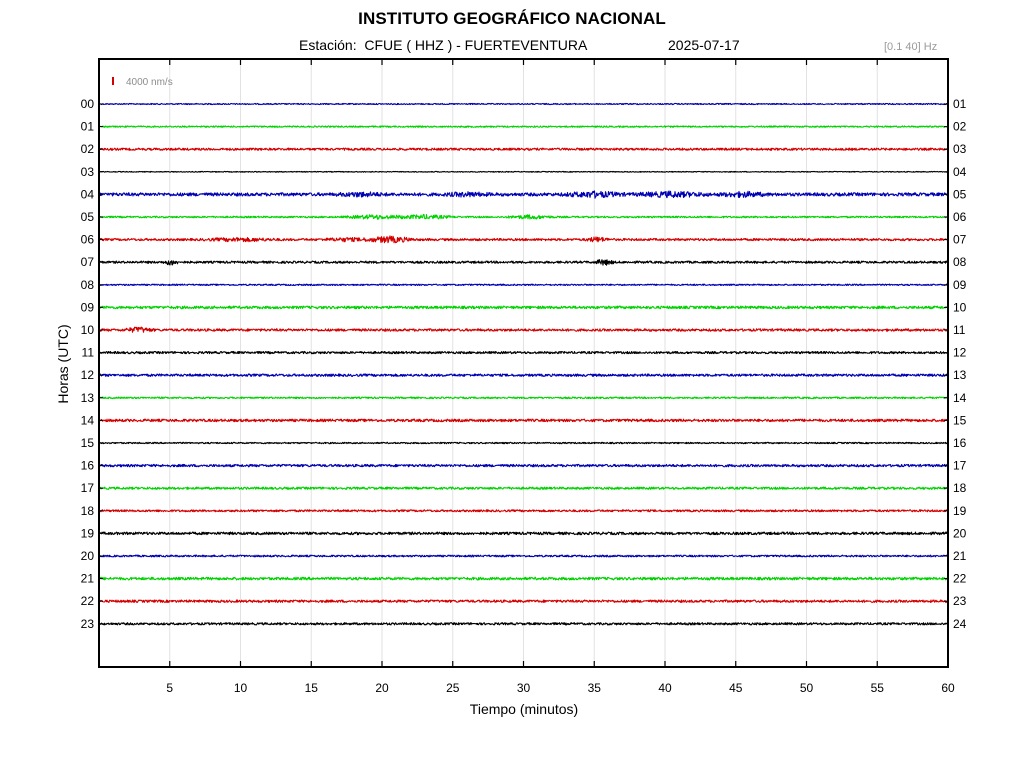  What do you see at coordinates (960, 375) in the screenshot?
I see `hour-label-right: 13` at bounding box center [960, 375].